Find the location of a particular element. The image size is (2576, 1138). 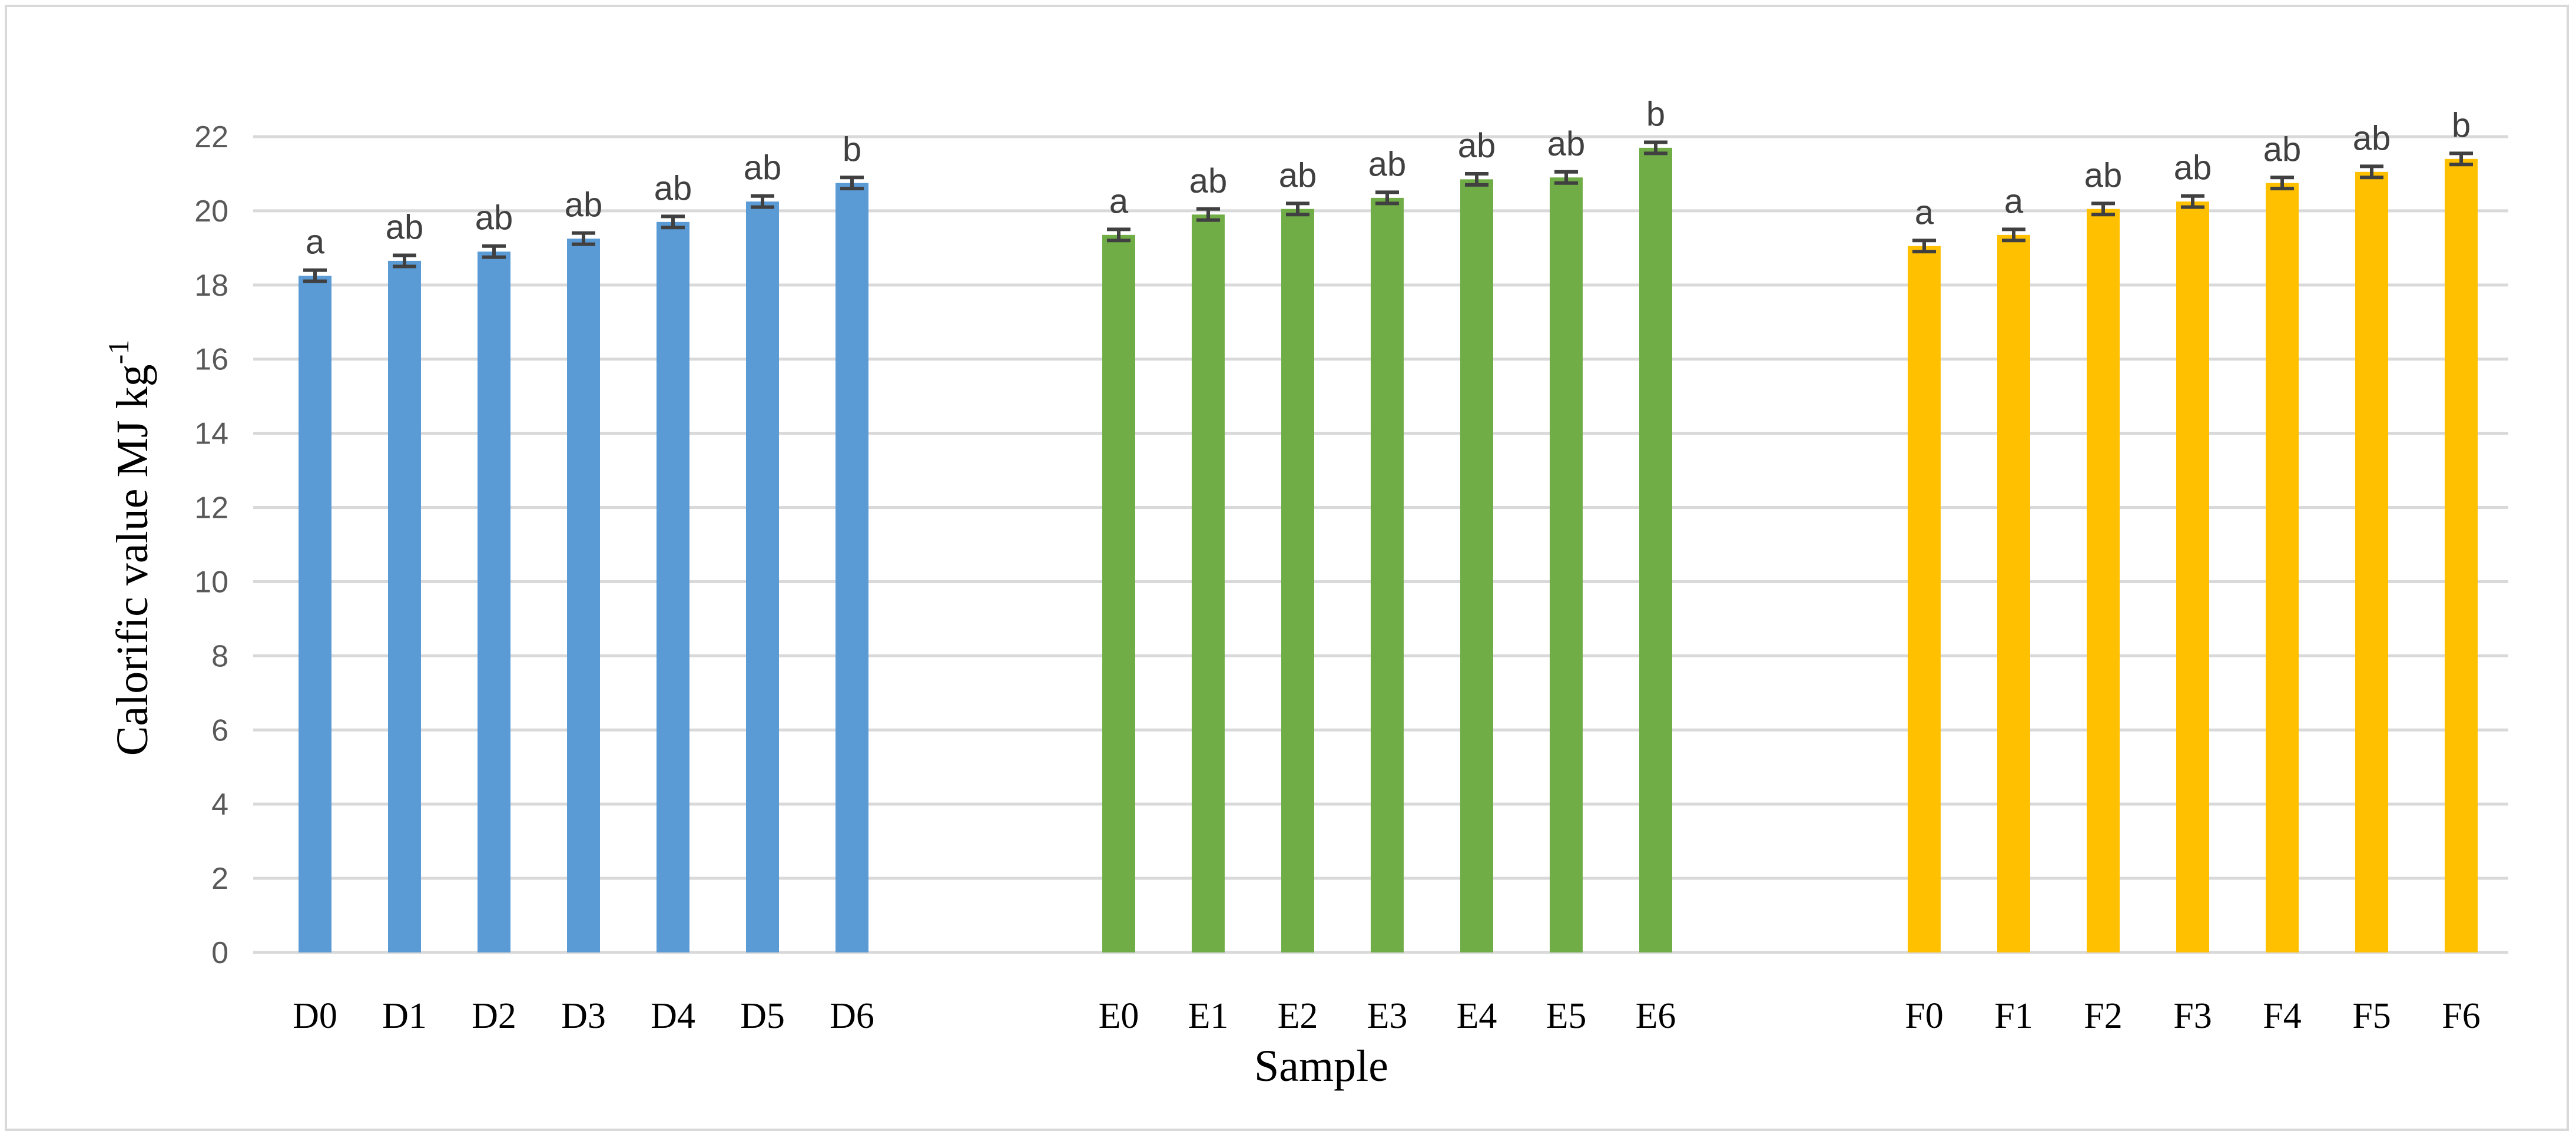

y-tick-label: 2 is located at coordinates (219, 879).